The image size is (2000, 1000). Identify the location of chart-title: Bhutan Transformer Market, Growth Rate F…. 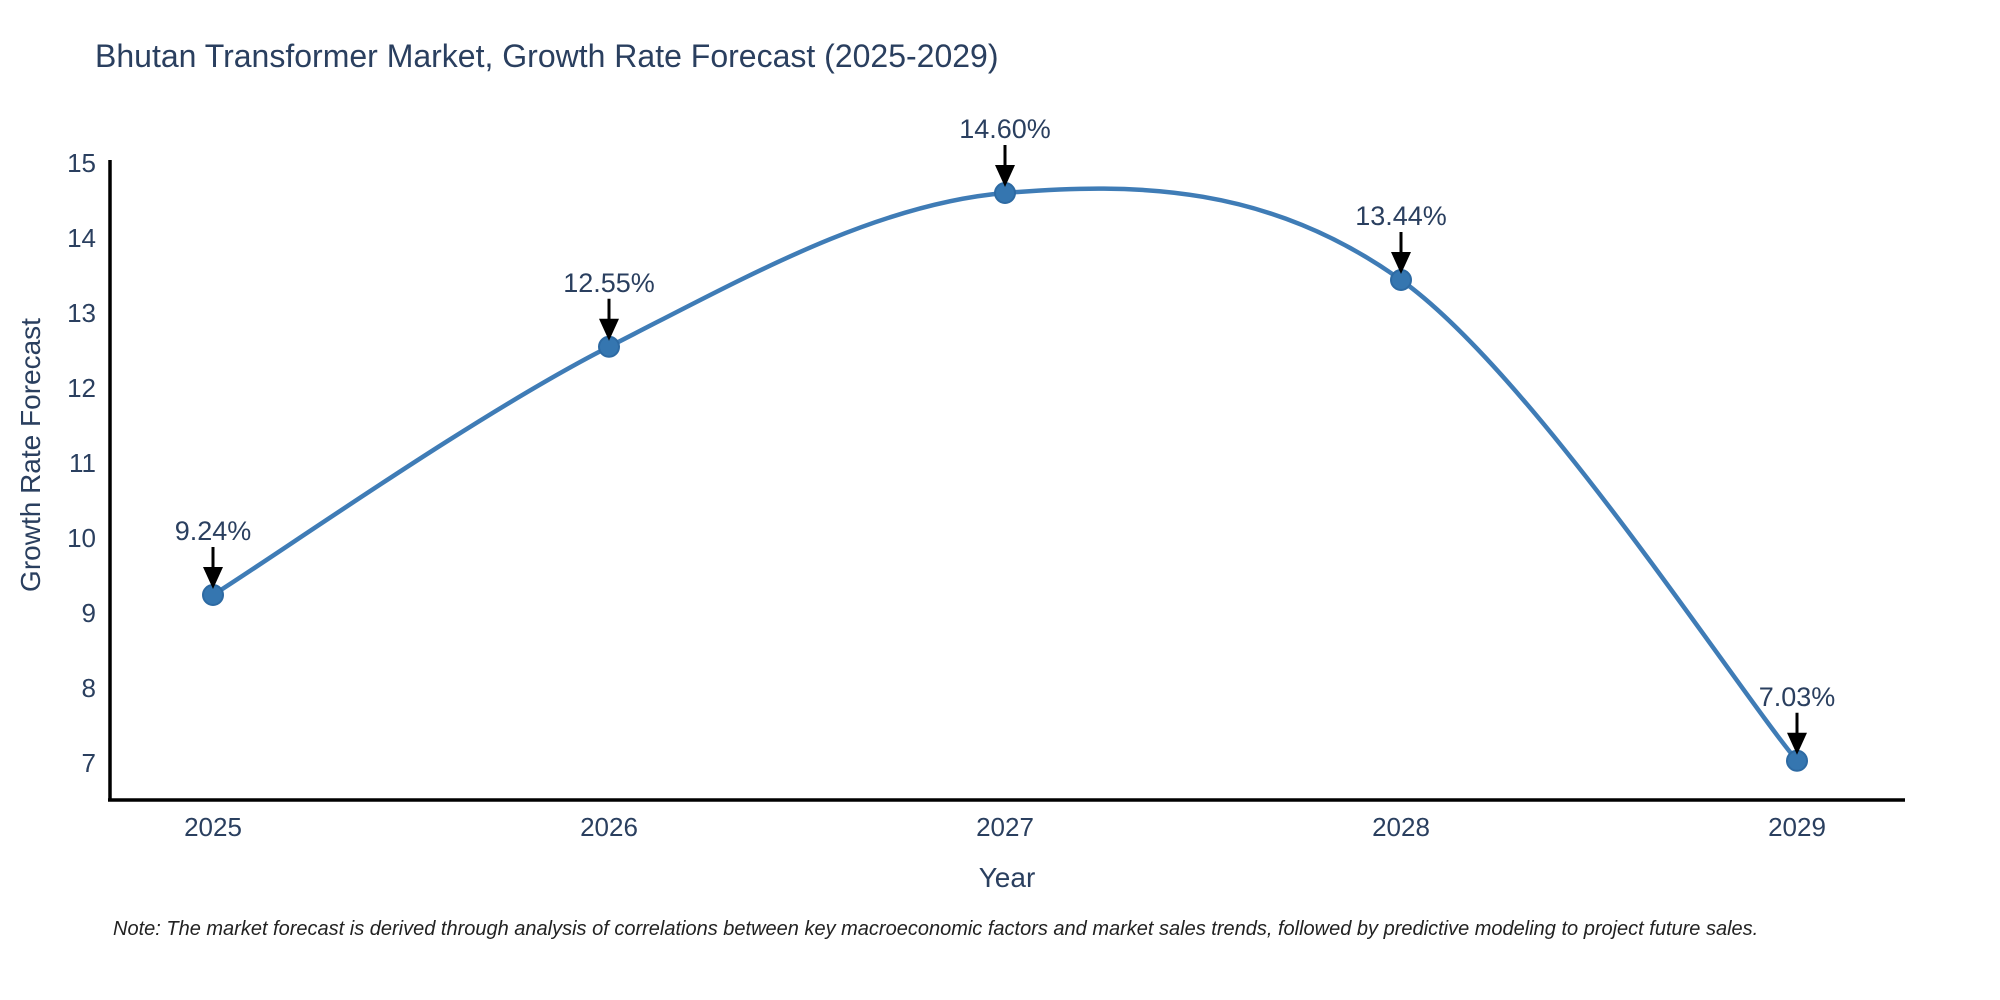
(547, 56).